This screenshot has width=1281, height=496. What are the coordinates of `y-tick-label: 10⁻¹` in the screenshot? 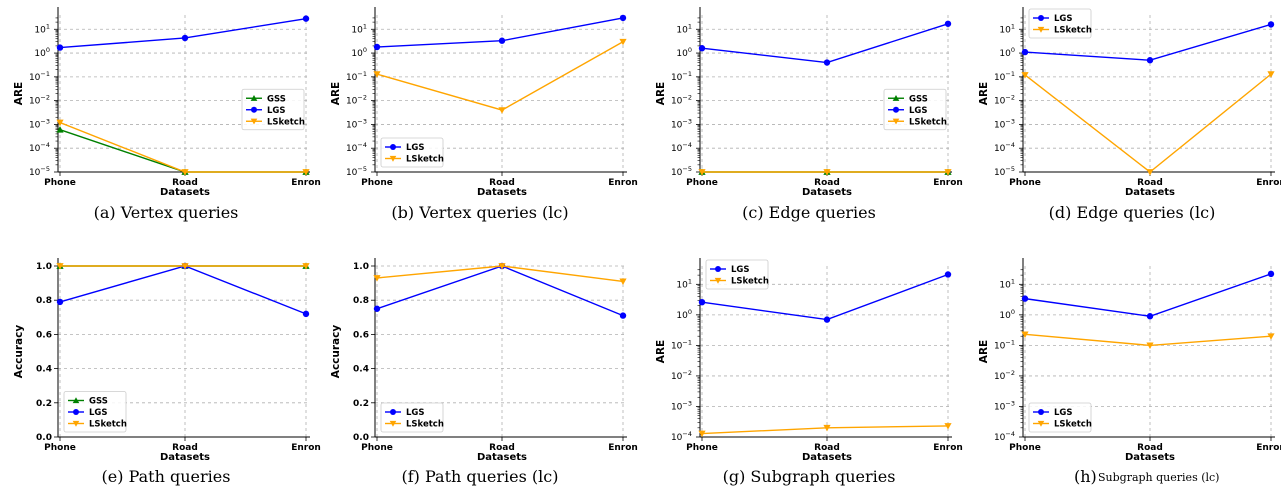 It's located at (1004, 76).